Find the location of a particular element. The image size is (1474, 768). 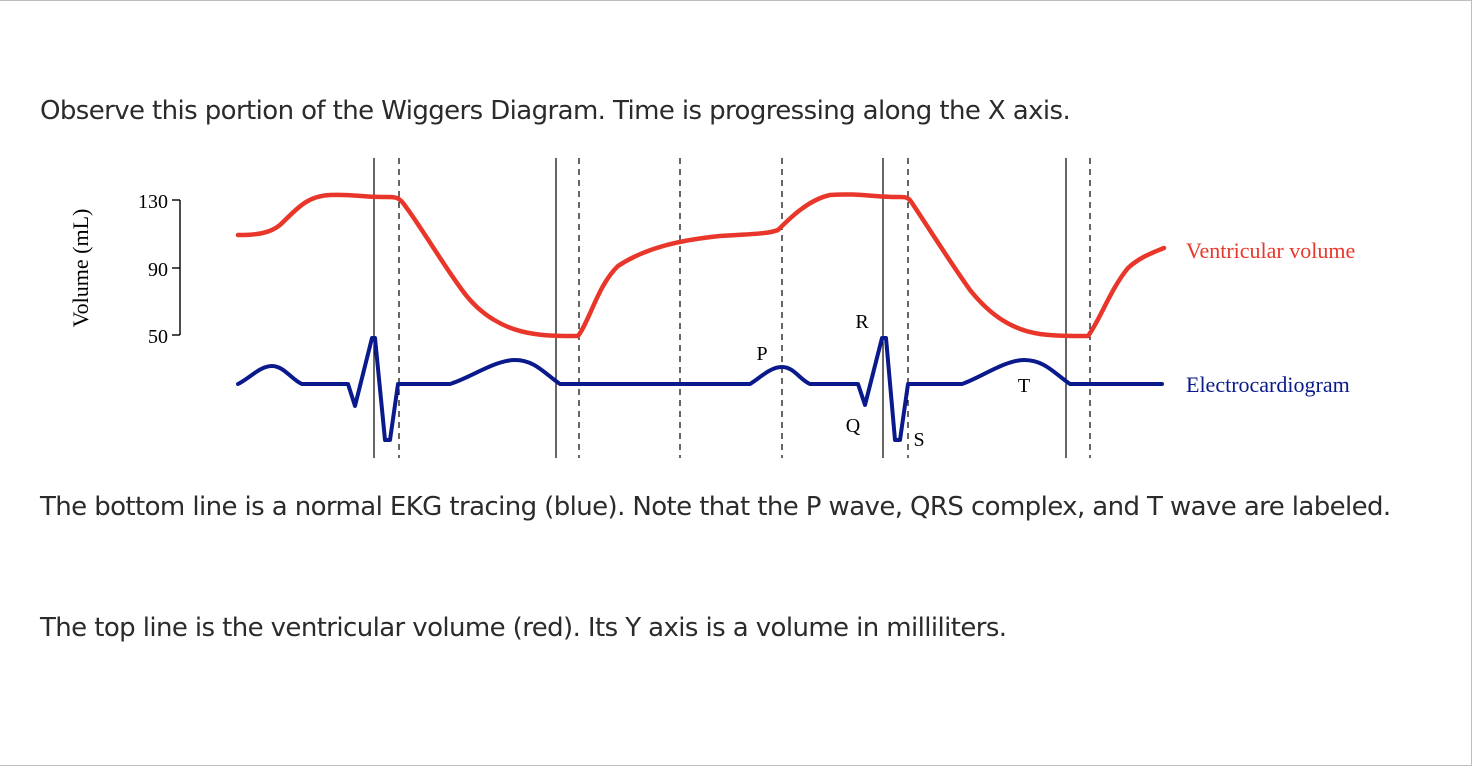

series-label-ventricular-volume: Ventricular volume is located at coordinates (1270, 250).